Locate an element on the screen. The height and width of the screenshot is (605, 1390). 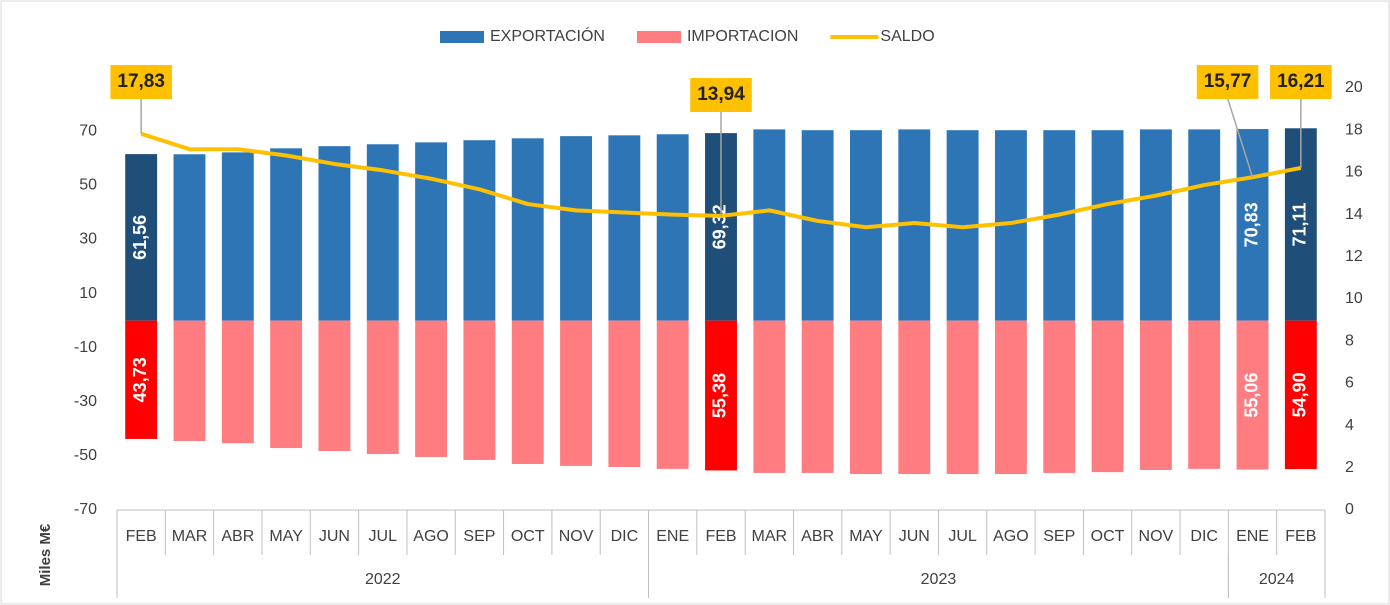
data-label: 69,32 is located at coordinates (720, 226).